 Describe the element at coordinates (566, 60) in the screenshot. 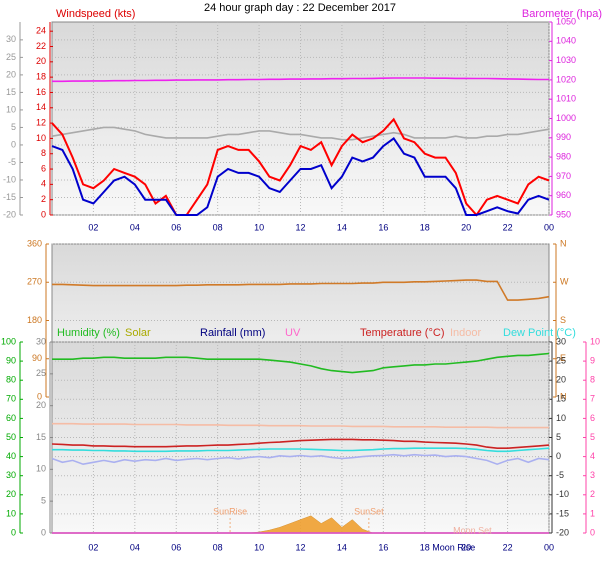

I see `y-tick-label: 1030` at that location.